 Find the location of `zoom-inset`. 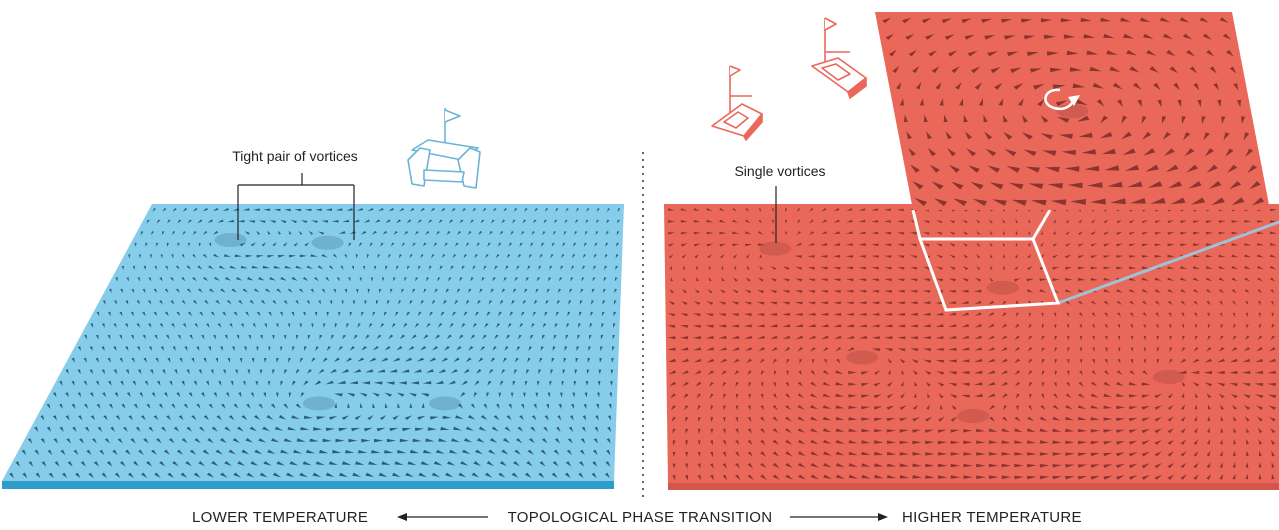

zoom-inset is located at coordinates (1072, 111).